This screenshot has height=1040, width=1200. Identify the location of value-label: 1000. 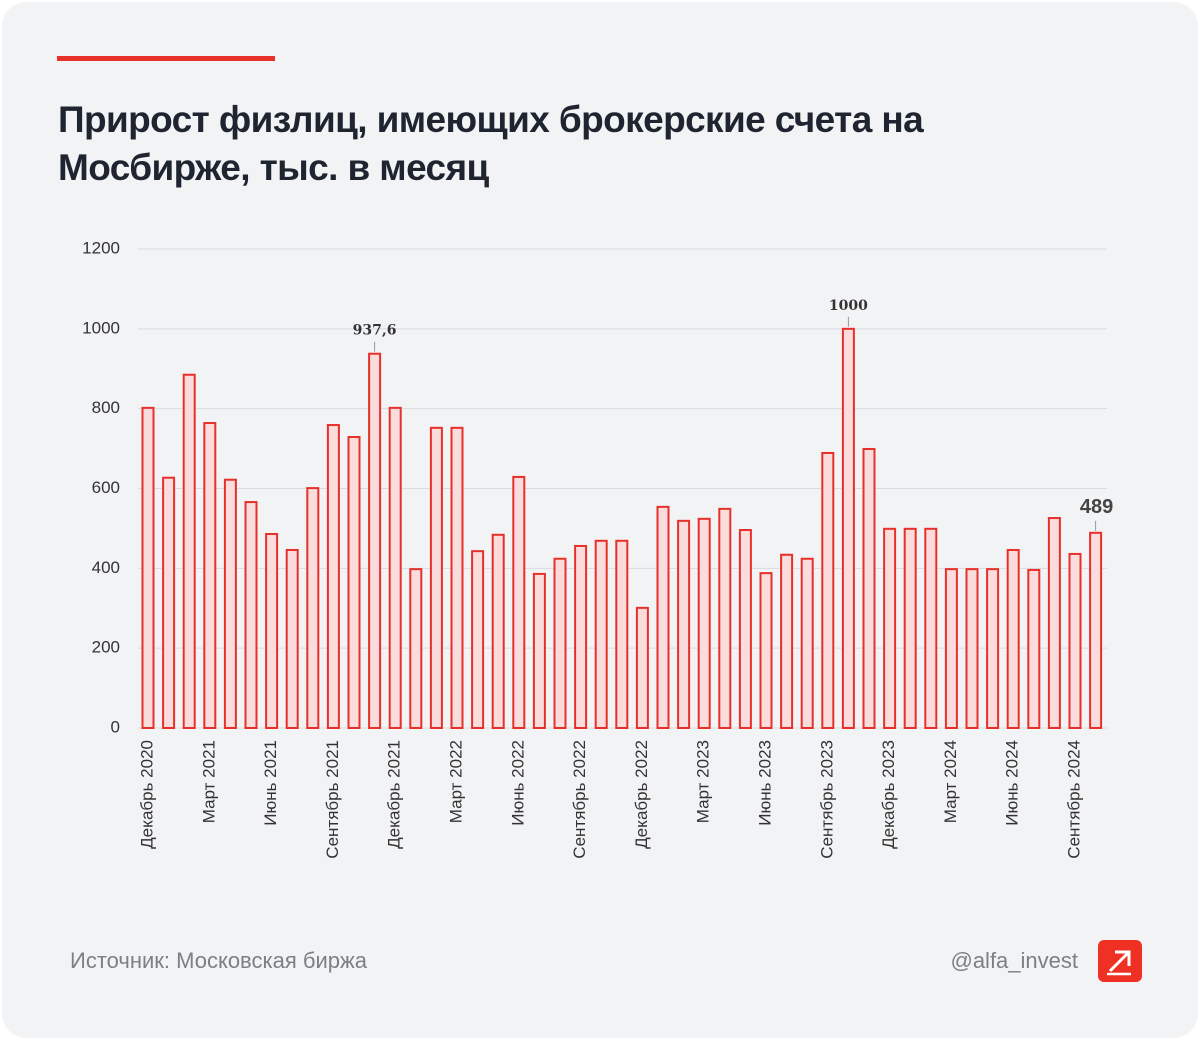
(848, 306).